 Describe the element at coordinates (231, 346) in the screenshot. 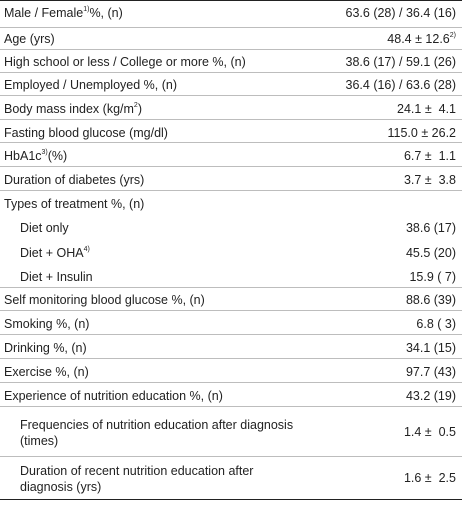

I see `table-row: Drinking %, (n) 34.1 (15)` at that location.